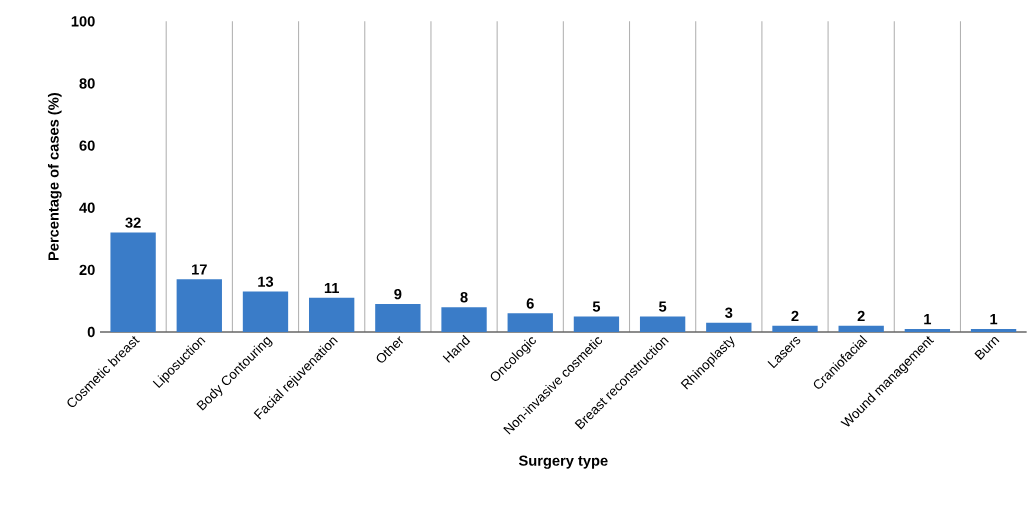  What do you see at coordinates (133, 222) in the screenshot?
I see `data-label: 32` at bounding box center [133, 222].